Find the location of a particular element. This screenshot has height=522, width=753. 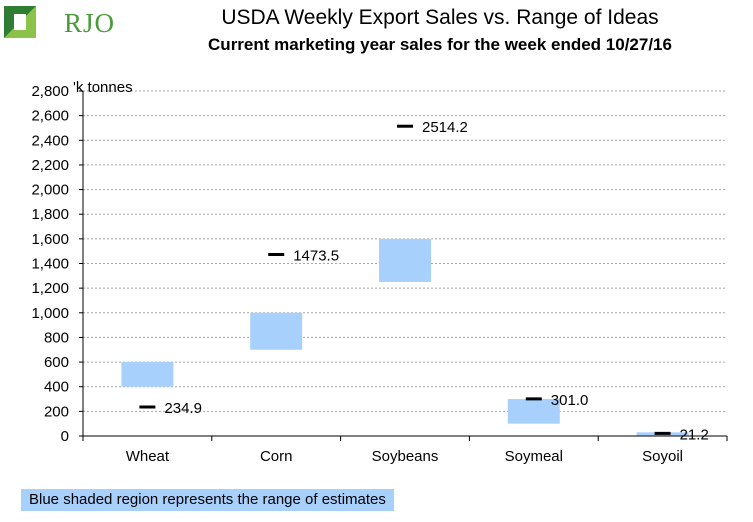

y-tick-label: 2,200 is located at coordinates (50, 165).